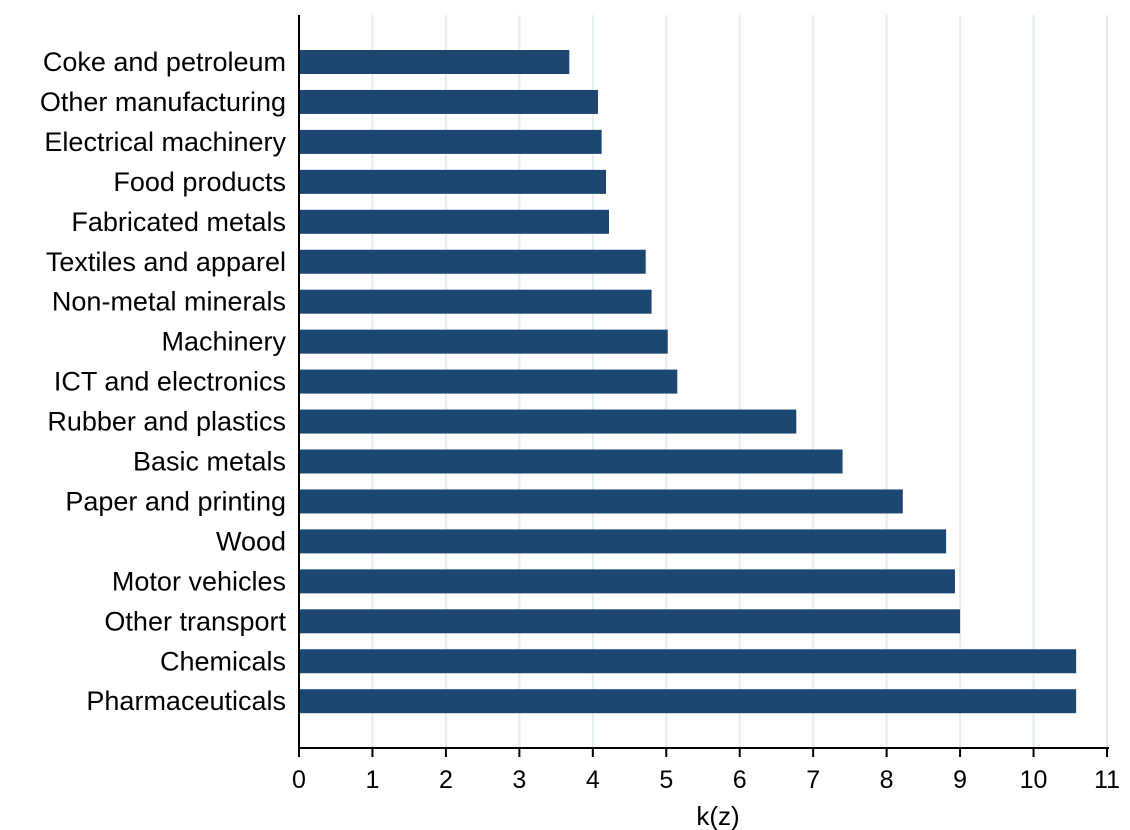  Describe the element at coordinates (223, 661) in the screenshot. I see `category-label-15: Chemicals` at that location.